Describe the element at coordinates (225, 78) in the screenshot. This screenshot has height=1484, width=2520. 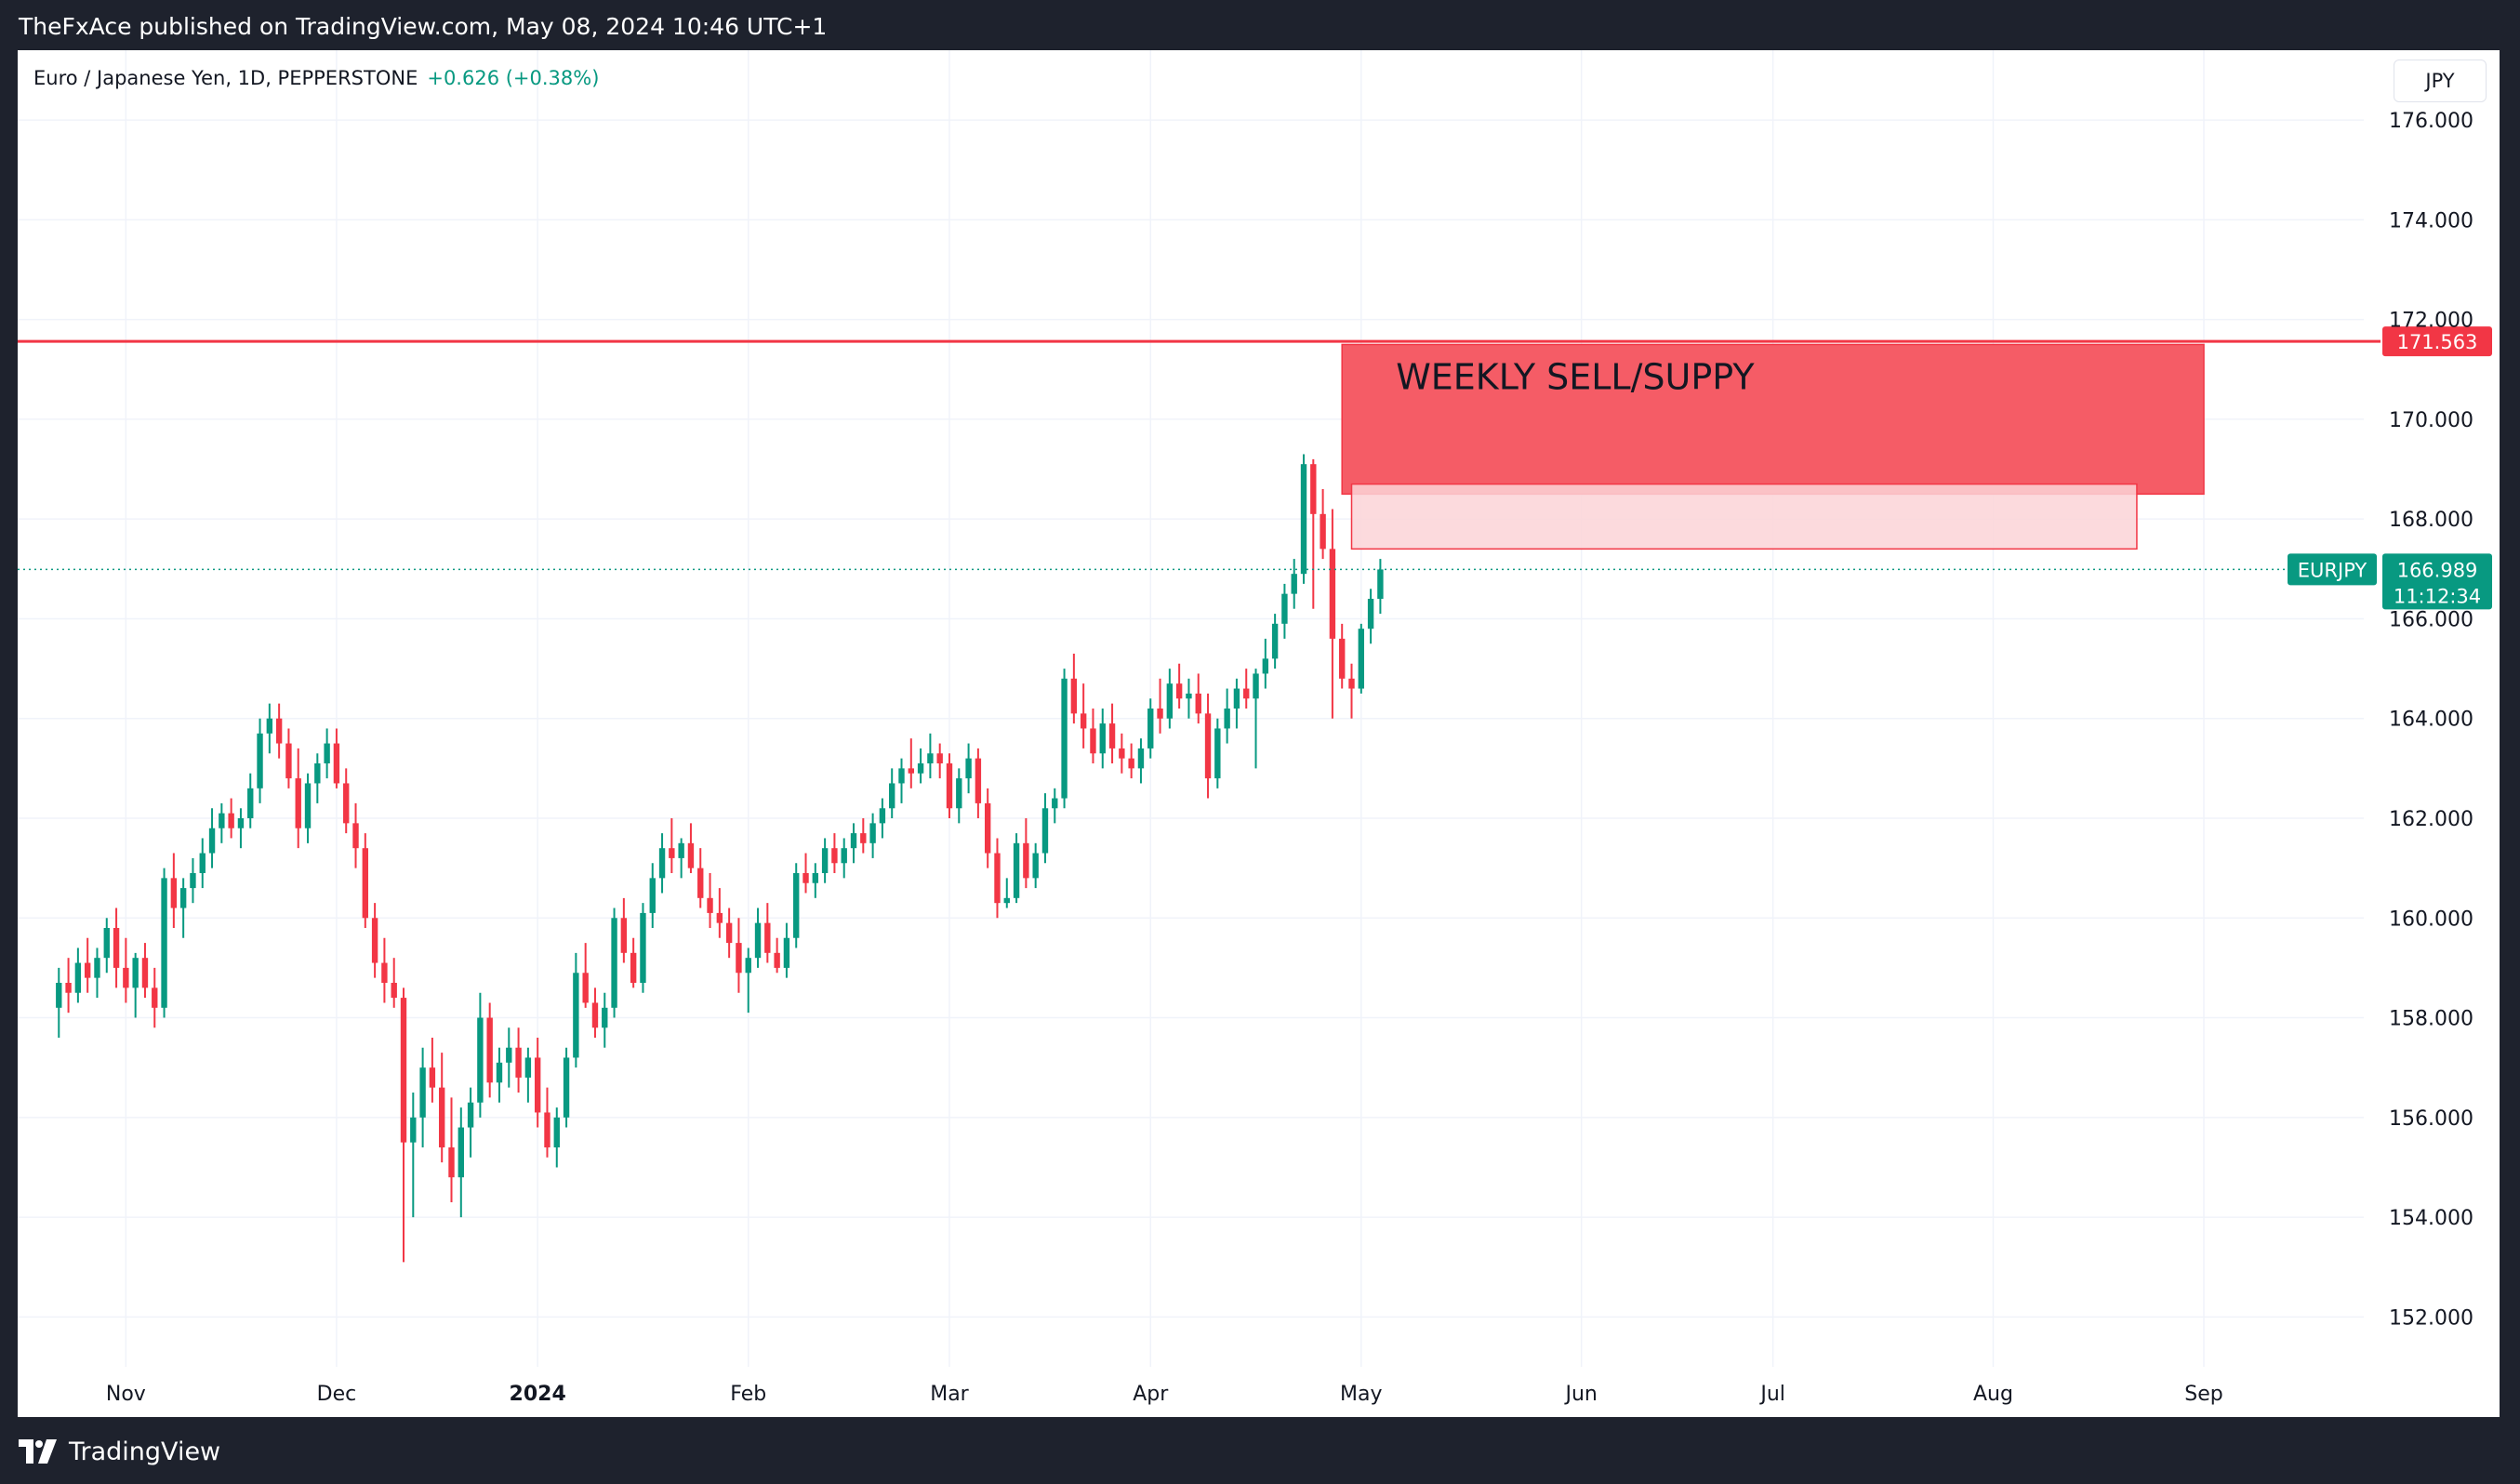
I see `symbol-description: Euro / Japanese Yen, 1D, PEPPERSTONE` at that location.